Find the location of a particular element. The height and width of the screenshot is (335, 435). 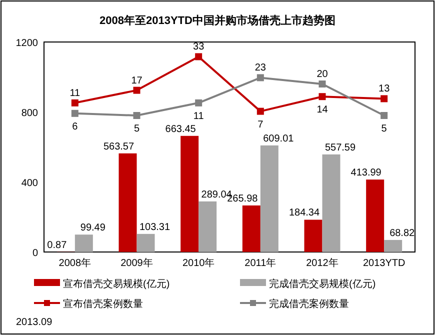

data-label: 0.87 is located at coordinates (57, 245).